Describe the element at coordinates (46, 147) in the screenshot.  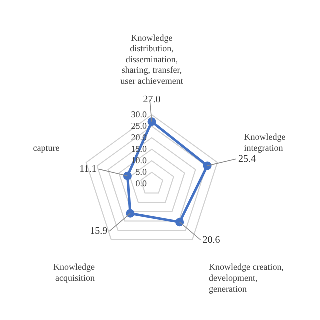
I see `spoke-label: capture` at that location.